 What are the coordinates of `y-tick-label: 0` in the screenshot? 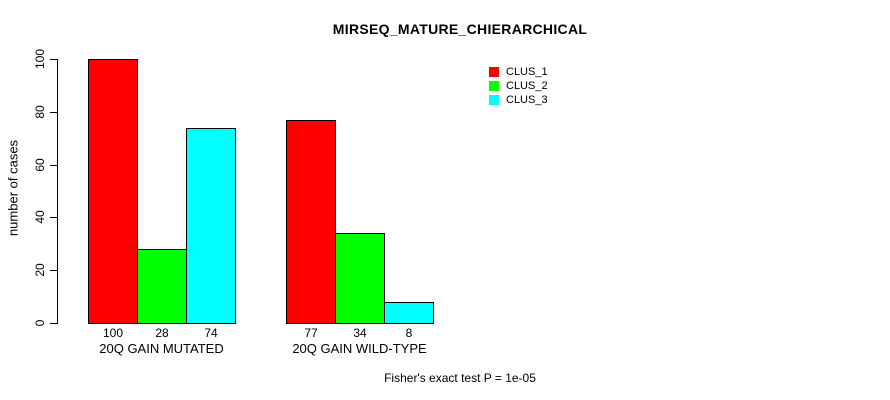 It's located at (40, 323).